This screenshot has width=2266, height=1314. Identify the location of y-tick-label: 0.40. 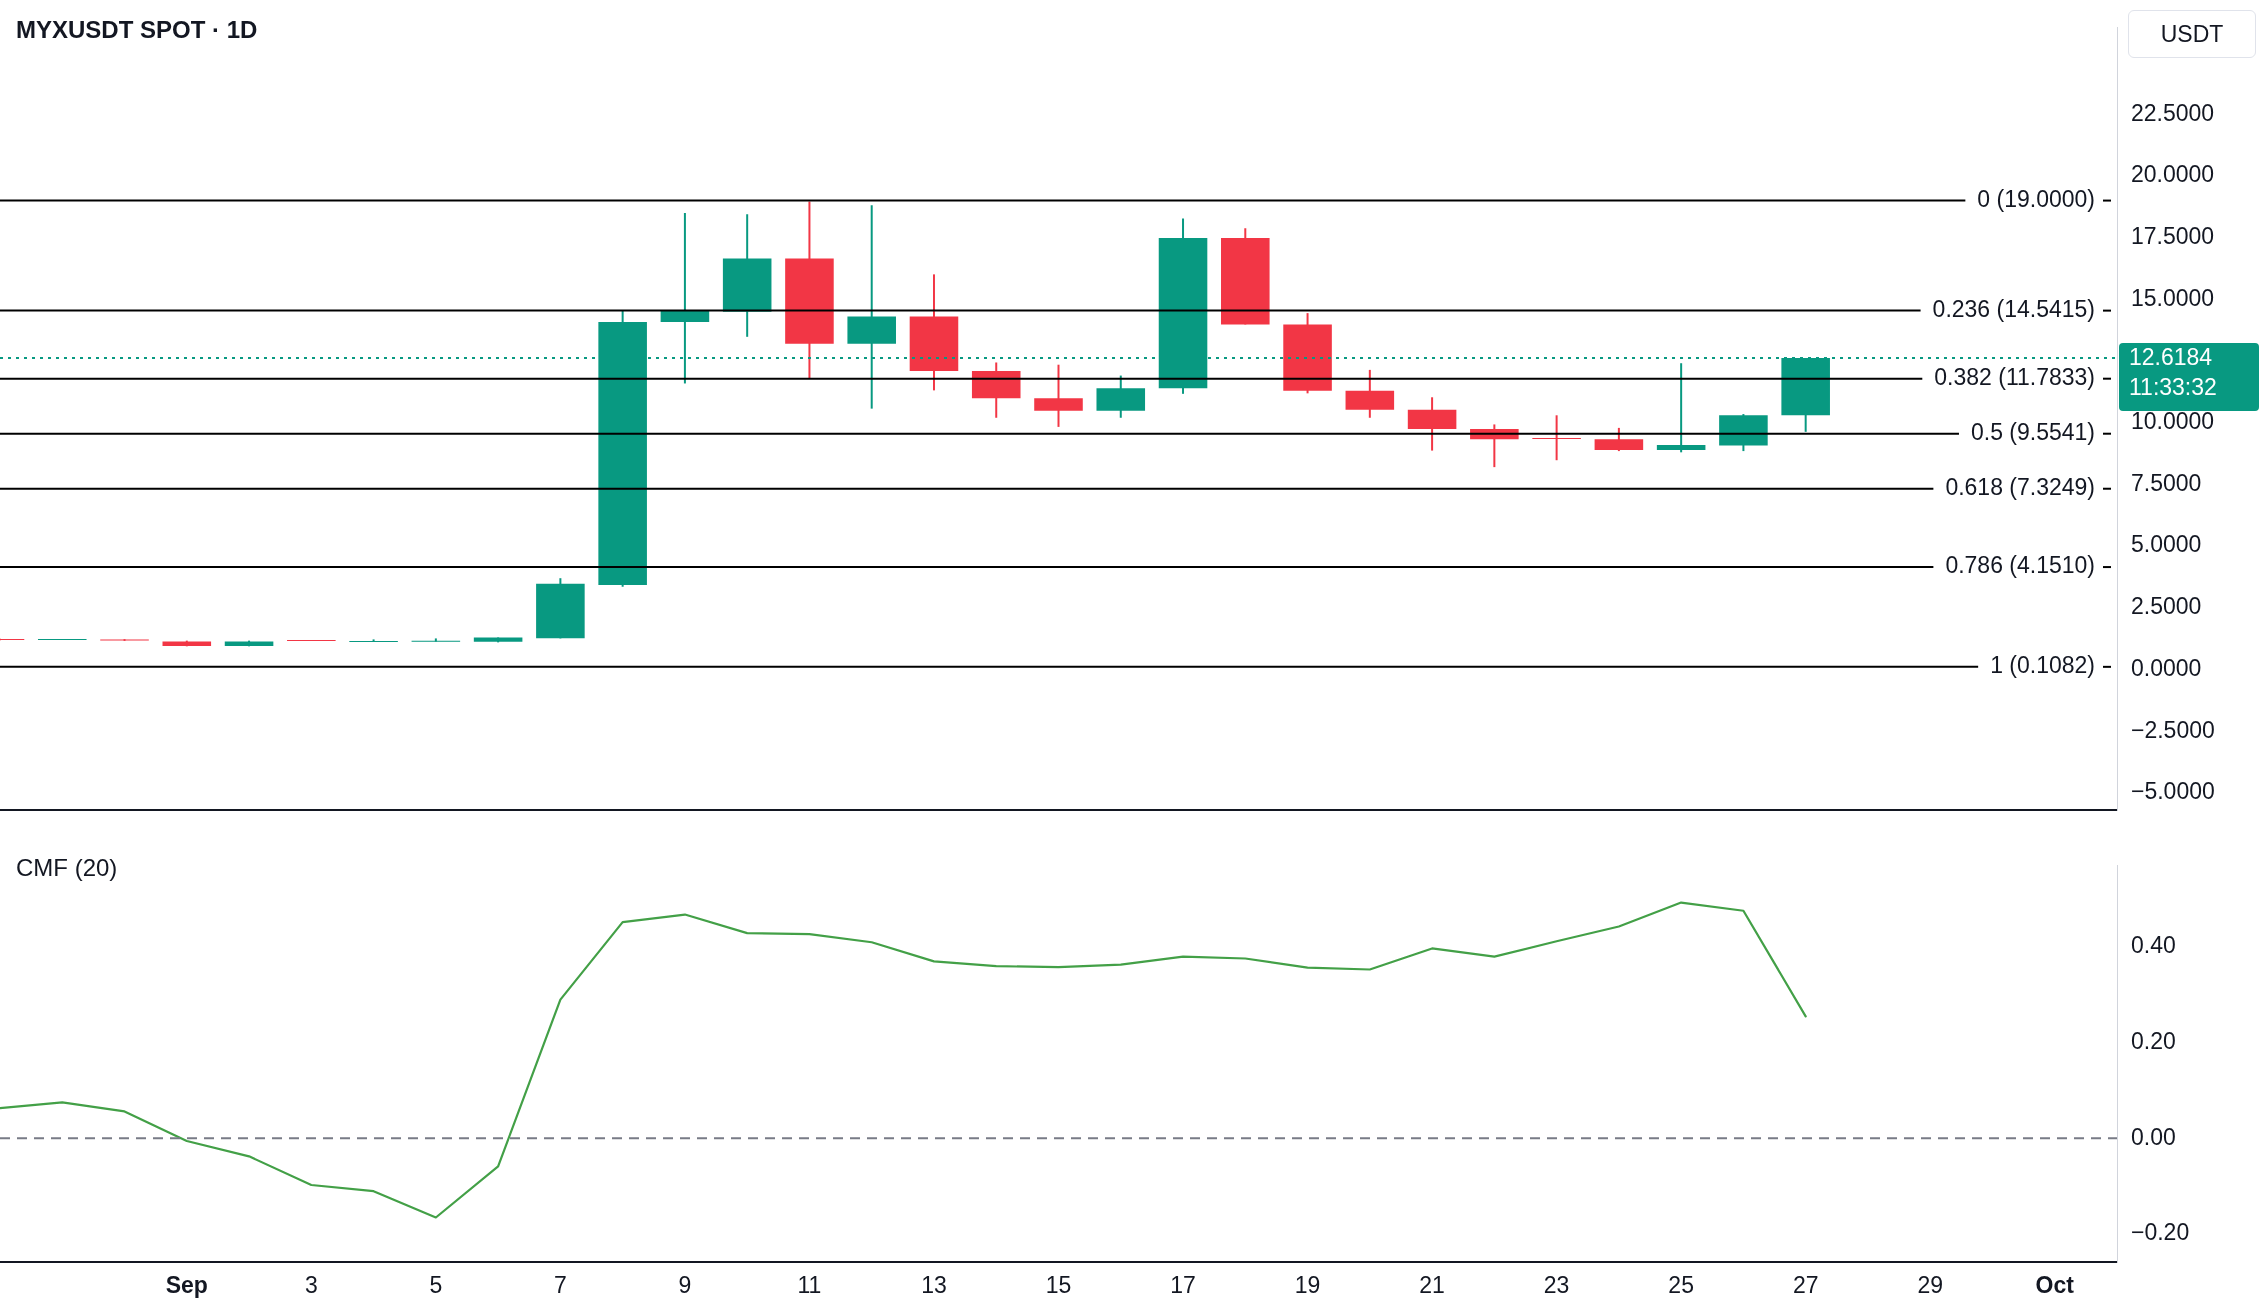
(2153, 945).